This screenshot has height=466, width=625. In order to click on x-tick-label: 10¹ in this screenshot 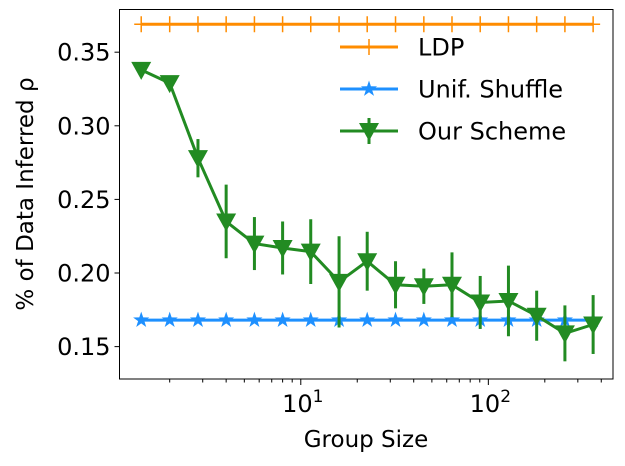, I will do `click(302, 402)`.